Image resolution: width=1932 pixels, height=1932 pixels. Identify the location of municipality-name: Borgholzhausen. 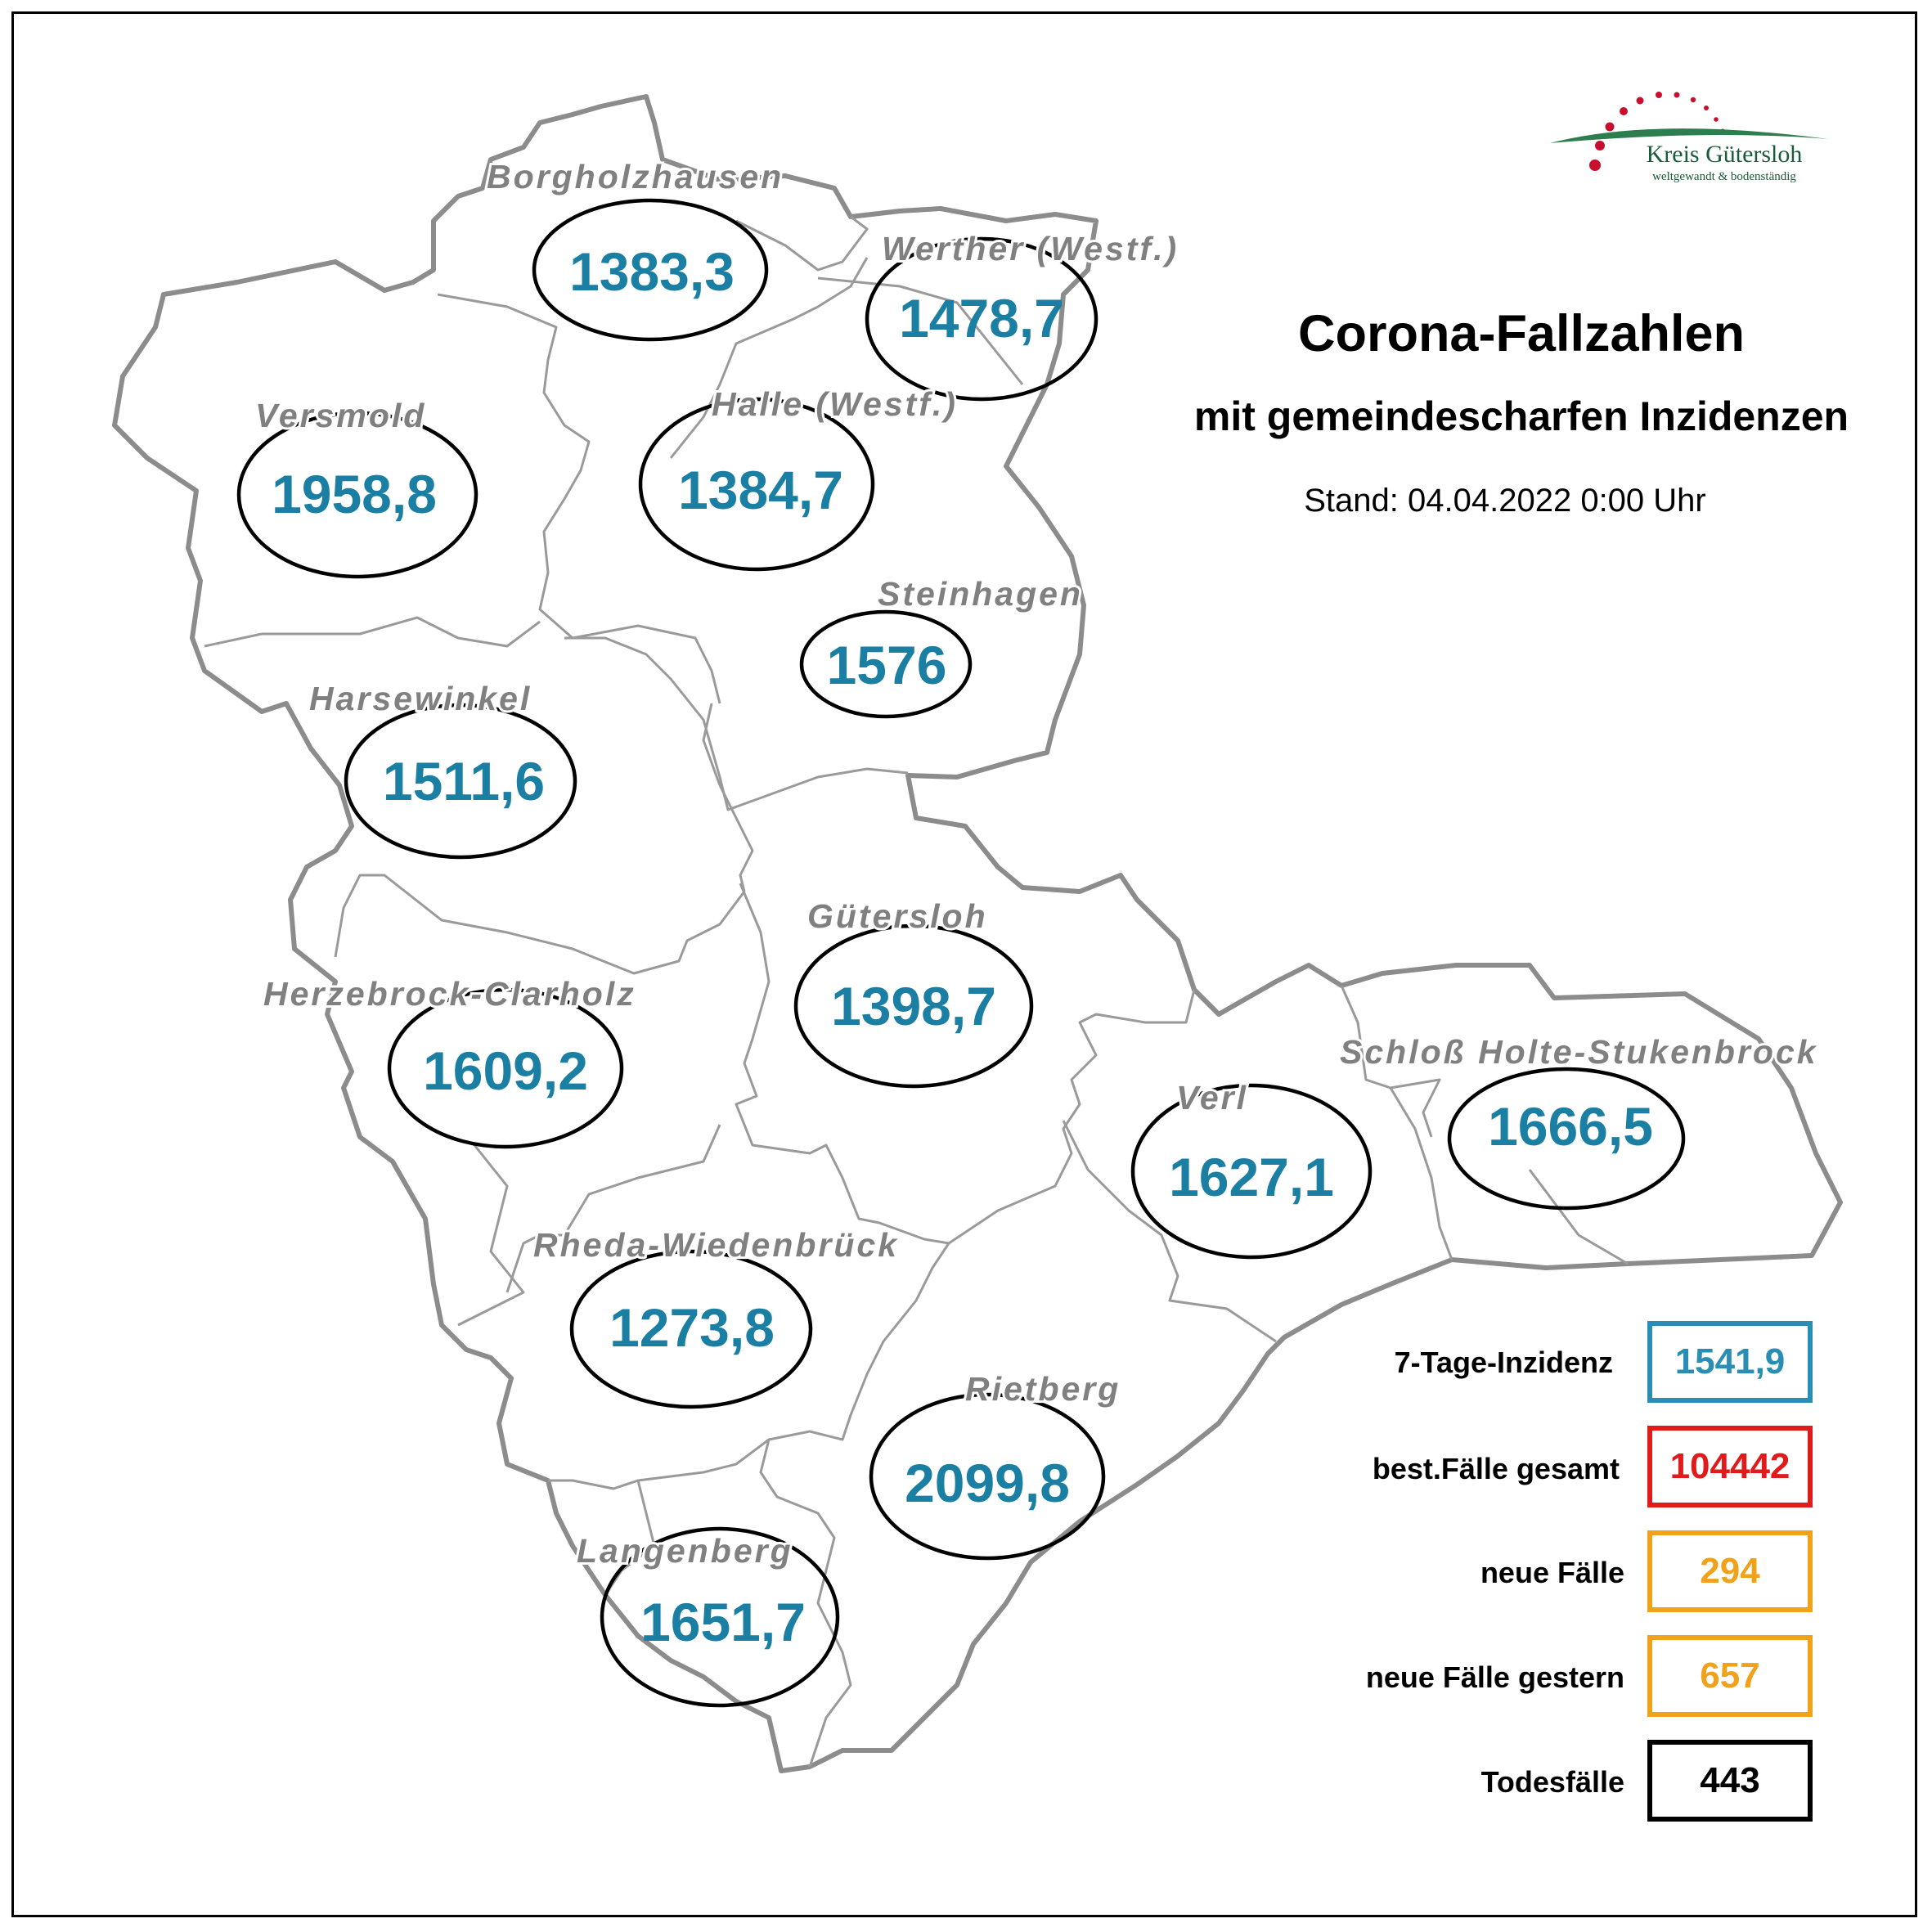
(635, 177).